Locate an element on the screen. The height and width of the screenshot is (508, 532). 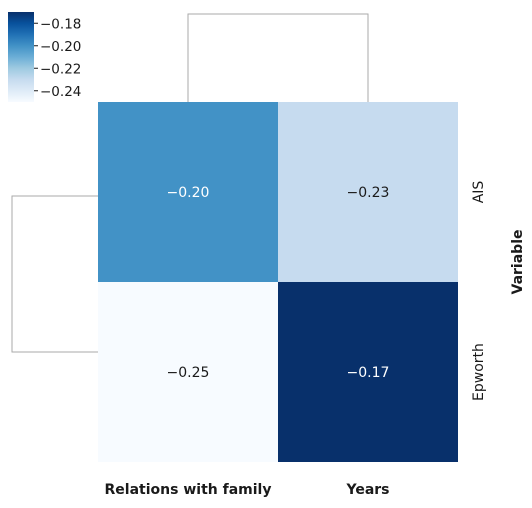
colorbar-ticks: −0.18 −0.20 −0.22 −0.24 is located at coordinates (57, 58).